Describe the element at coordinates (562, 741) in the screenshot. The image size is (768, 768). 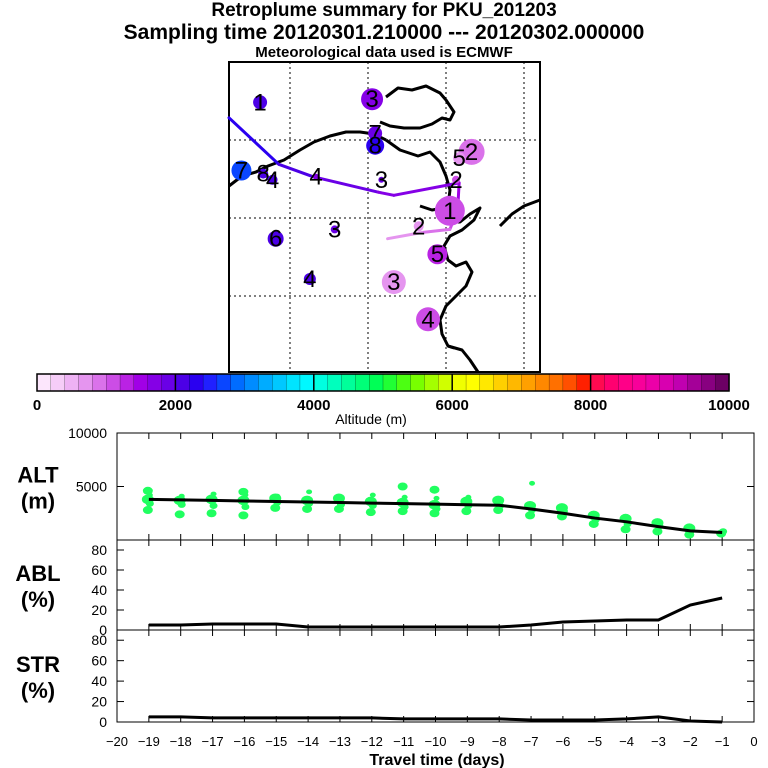
I see `x-tick-label: −6` at that location.